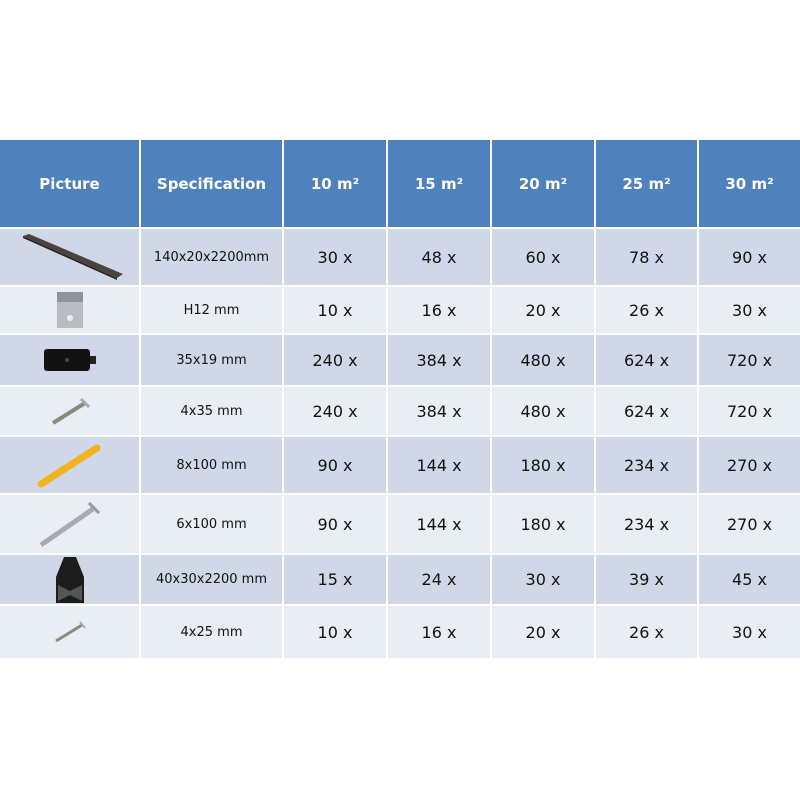 This screenshot has height=800, width=800. What do you see at coordinates (749, 579) in the screenshot?
I see `quantity-cell: 45 x` at bounding box center [749, 579].